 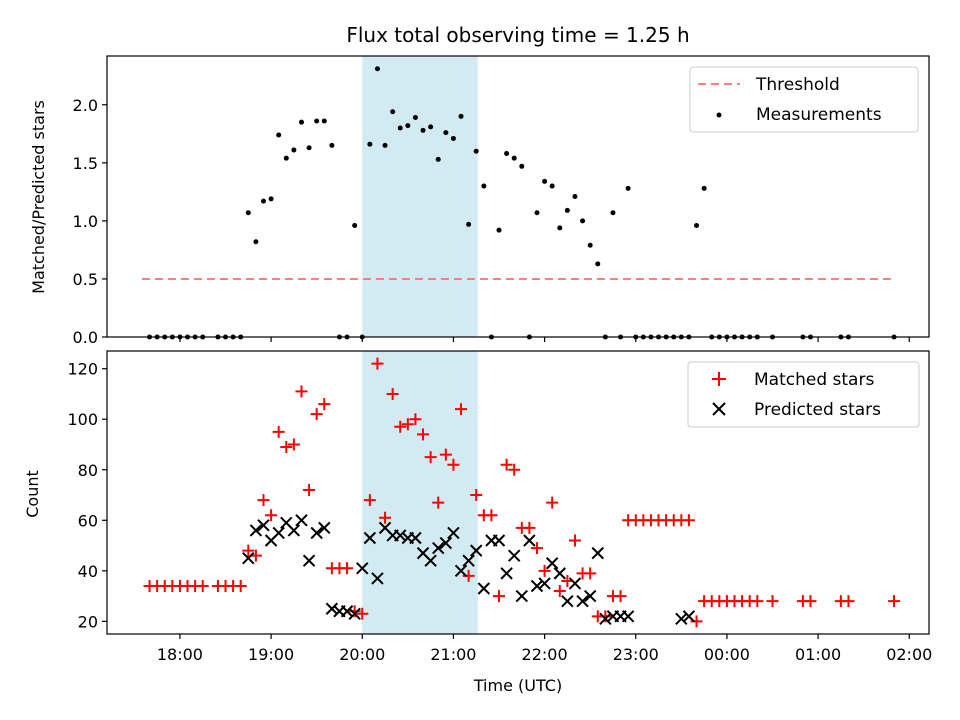 I want to click on count-legend: Matched stars Predicted stars, so click(x=803, y=394).